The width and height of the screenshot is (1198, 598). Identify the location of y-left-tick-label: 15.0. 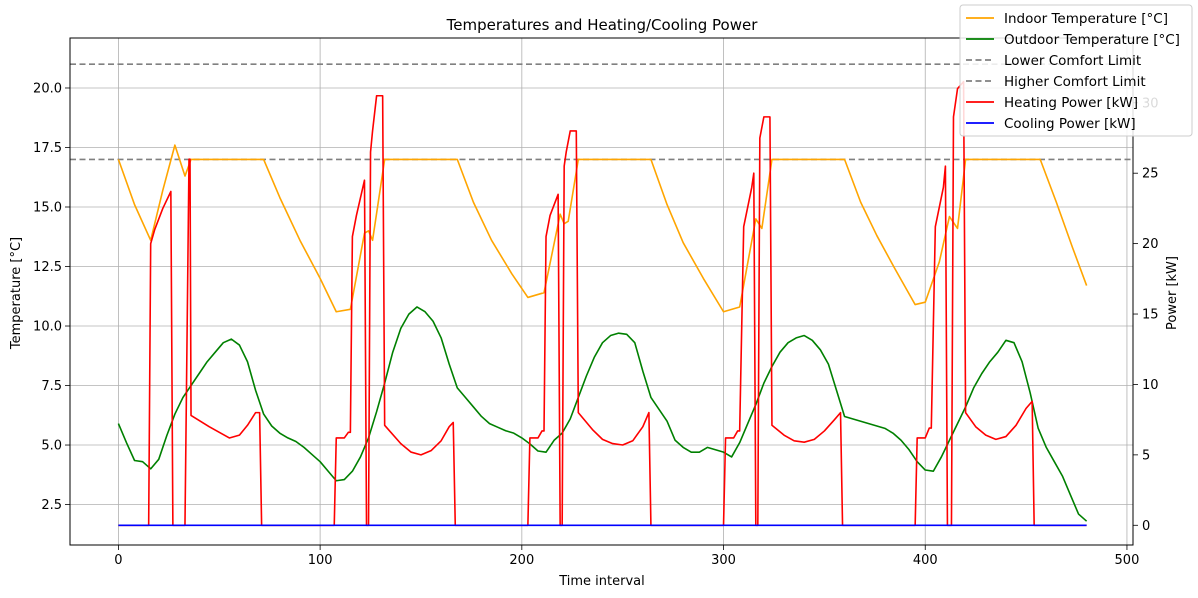
(47, 208).